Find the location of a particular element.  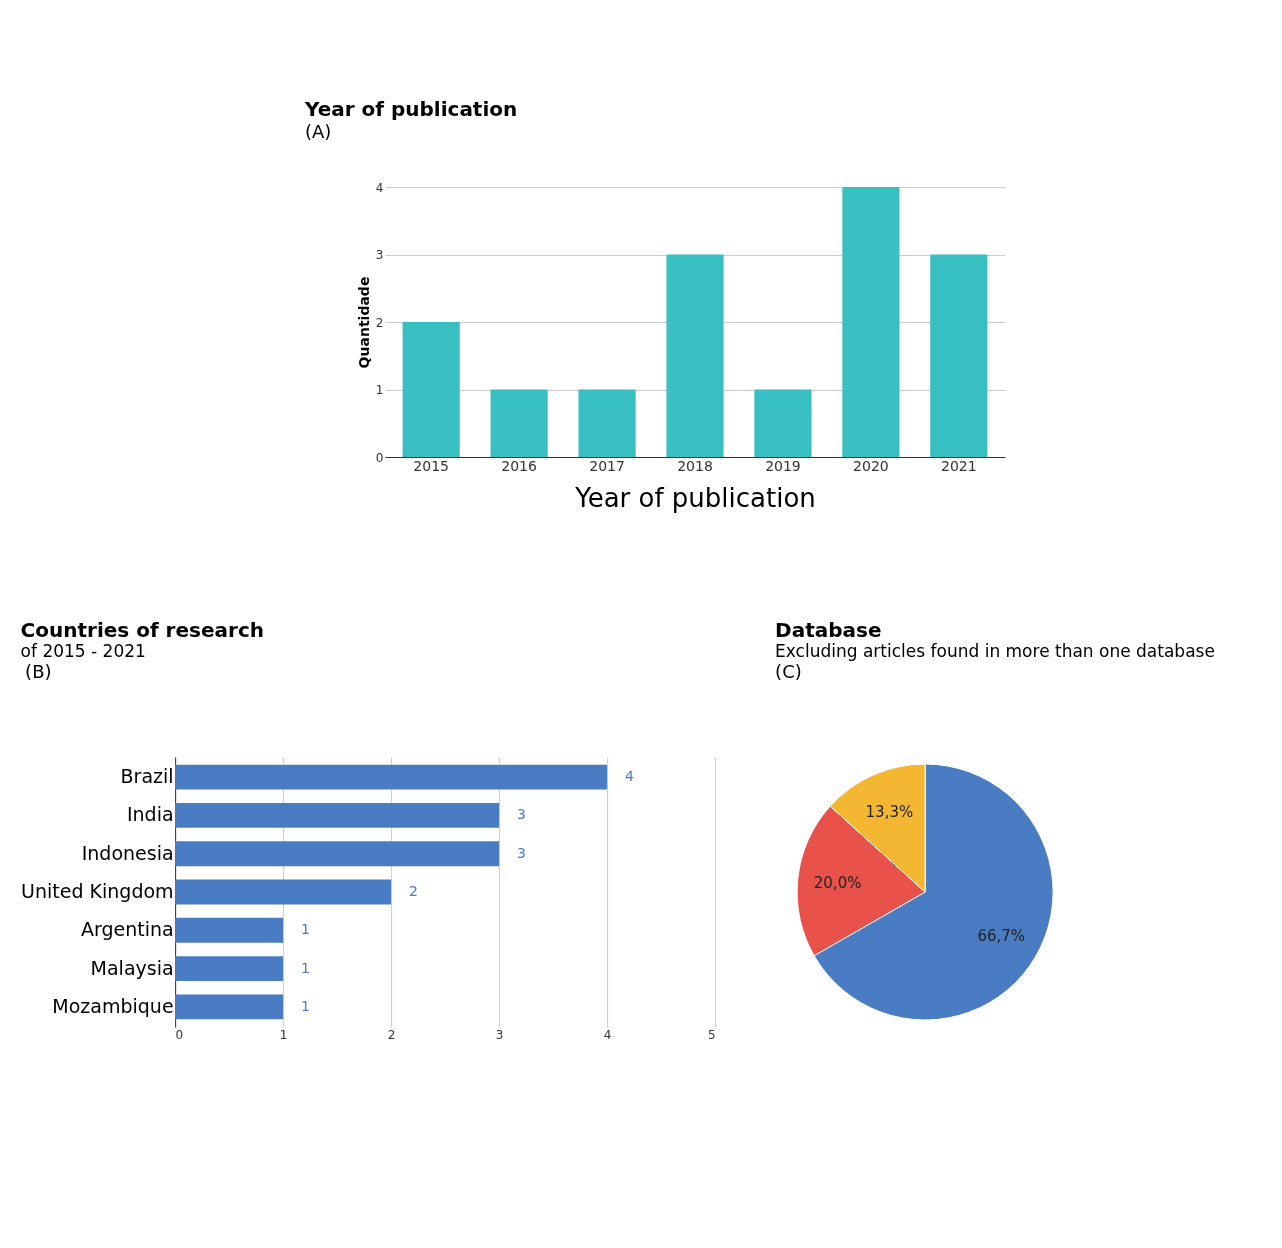

y-tick-label: United Kingdom is located at coordinates (97, 891).